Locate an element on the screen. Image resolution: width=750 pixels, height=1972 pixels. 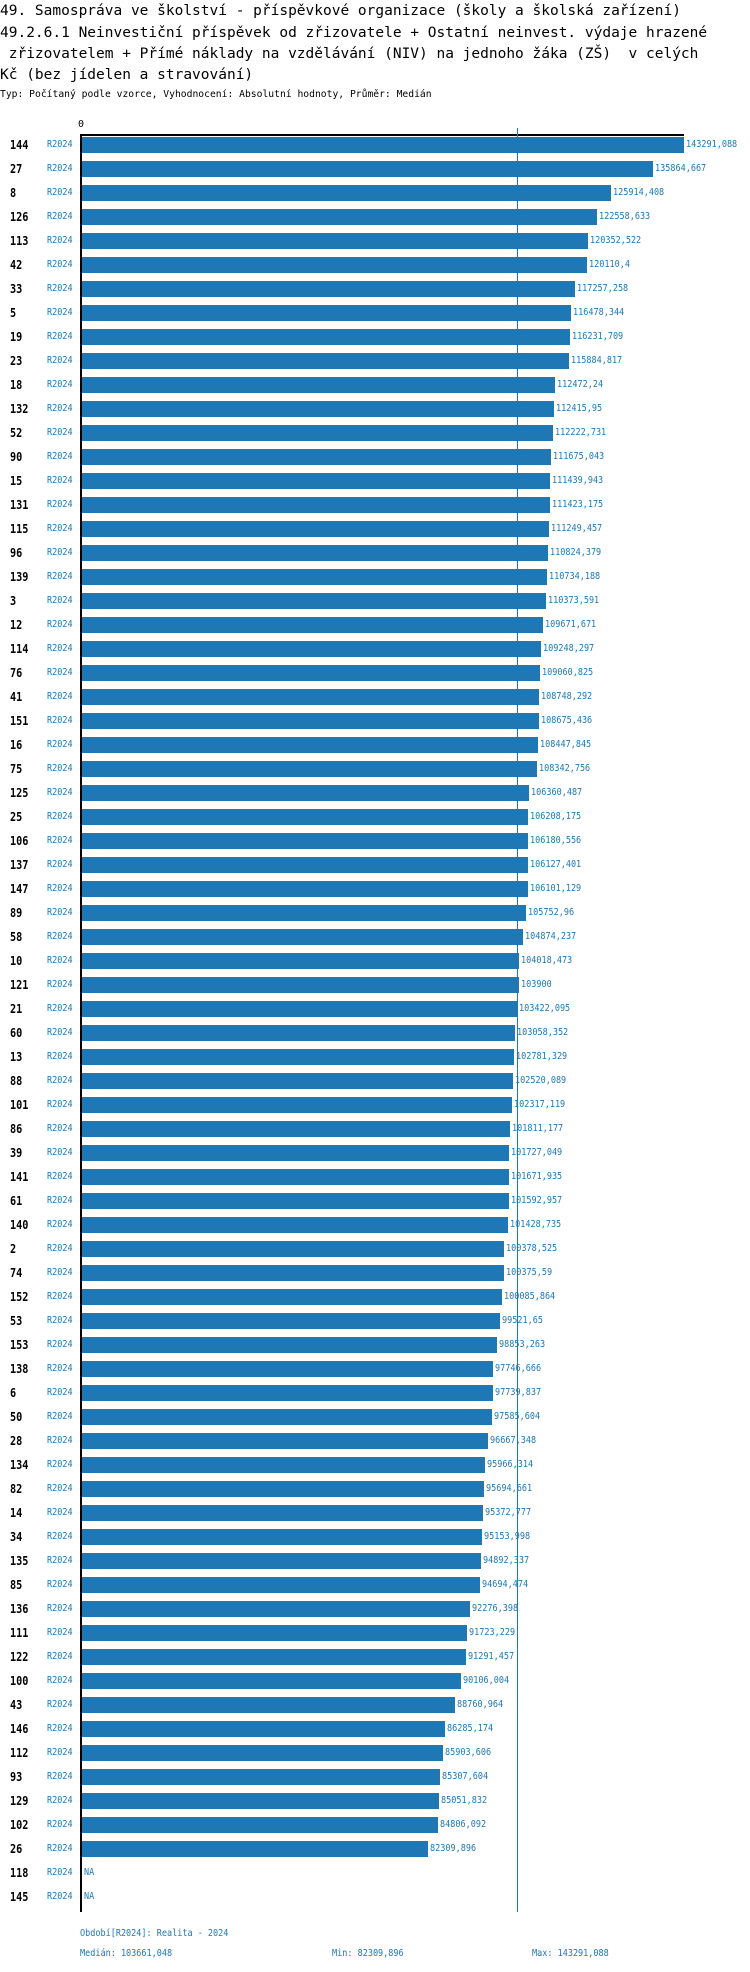
category-label: 126 is located at coordinates (19, 217).